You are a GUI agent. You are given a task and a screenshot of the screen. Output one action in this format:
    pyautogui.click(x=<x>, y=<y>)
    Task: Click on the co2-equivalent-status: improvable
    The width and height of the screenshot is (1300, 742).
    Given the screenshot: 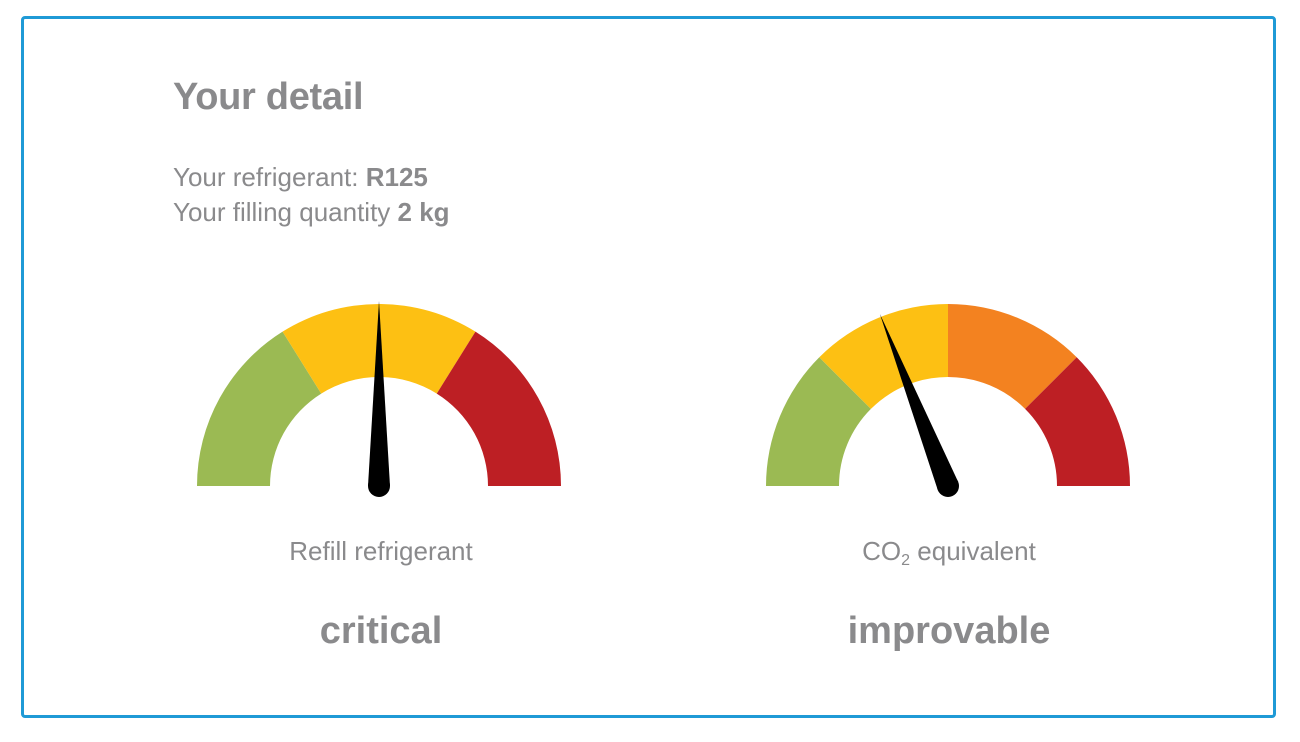 What is the action you would take?
    pyautogui.click(x=949, y=631)
    